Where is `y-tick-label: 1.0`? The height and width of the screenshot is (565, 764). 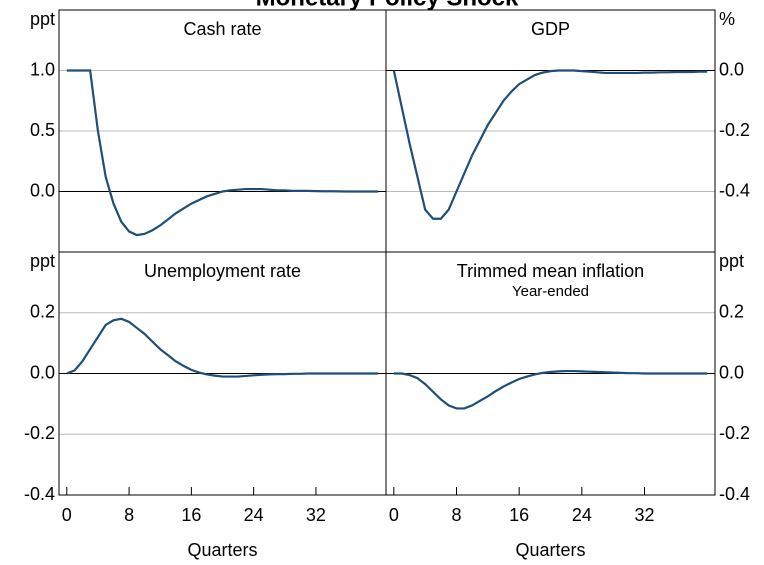 y-tick-label: 1.0 is located at coordinates (42, 69).